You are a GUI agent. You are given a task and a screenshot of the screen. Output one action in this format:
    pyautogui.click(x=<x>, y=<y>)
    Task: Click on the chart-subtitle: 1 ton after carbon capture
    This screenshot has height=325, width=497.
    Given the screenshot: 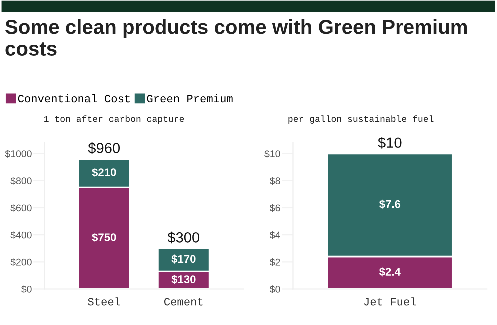 What is the action you would take?
    pyautogui.click(x=114, y=120)
    